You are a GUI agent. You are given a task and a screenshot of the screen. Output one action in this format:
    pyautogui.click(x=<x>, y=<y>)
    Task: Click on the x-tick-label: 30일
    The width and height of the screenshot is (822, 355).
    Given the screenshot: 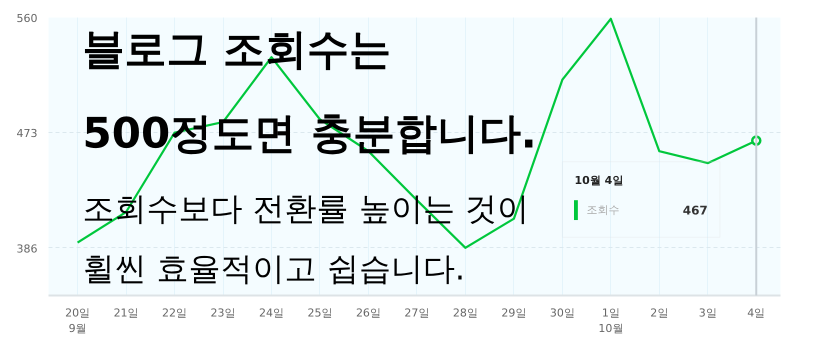 What is the action you would take?
    pyautogui.click(x=562, y=313)
    